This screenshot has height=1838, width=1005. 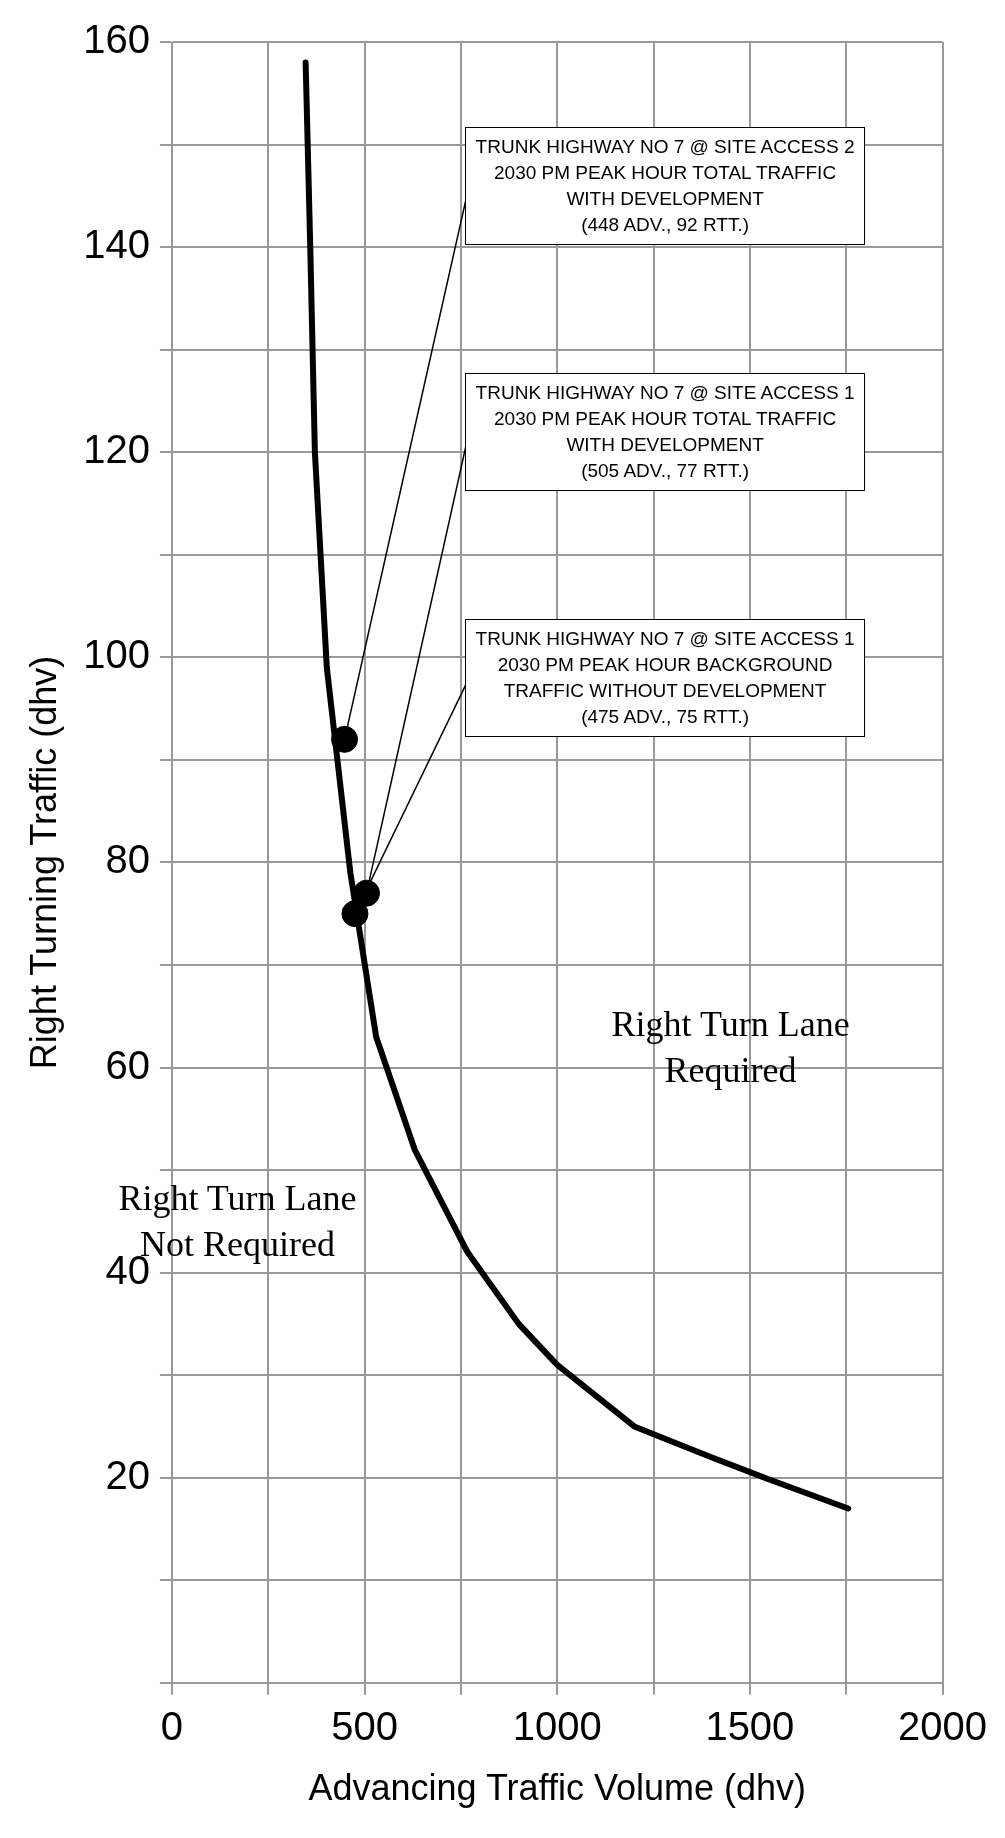 What do you see at coordinates (116, 39) in the screenshot?
I see `y-tick-label: 160` at bounding box center [116, 39].